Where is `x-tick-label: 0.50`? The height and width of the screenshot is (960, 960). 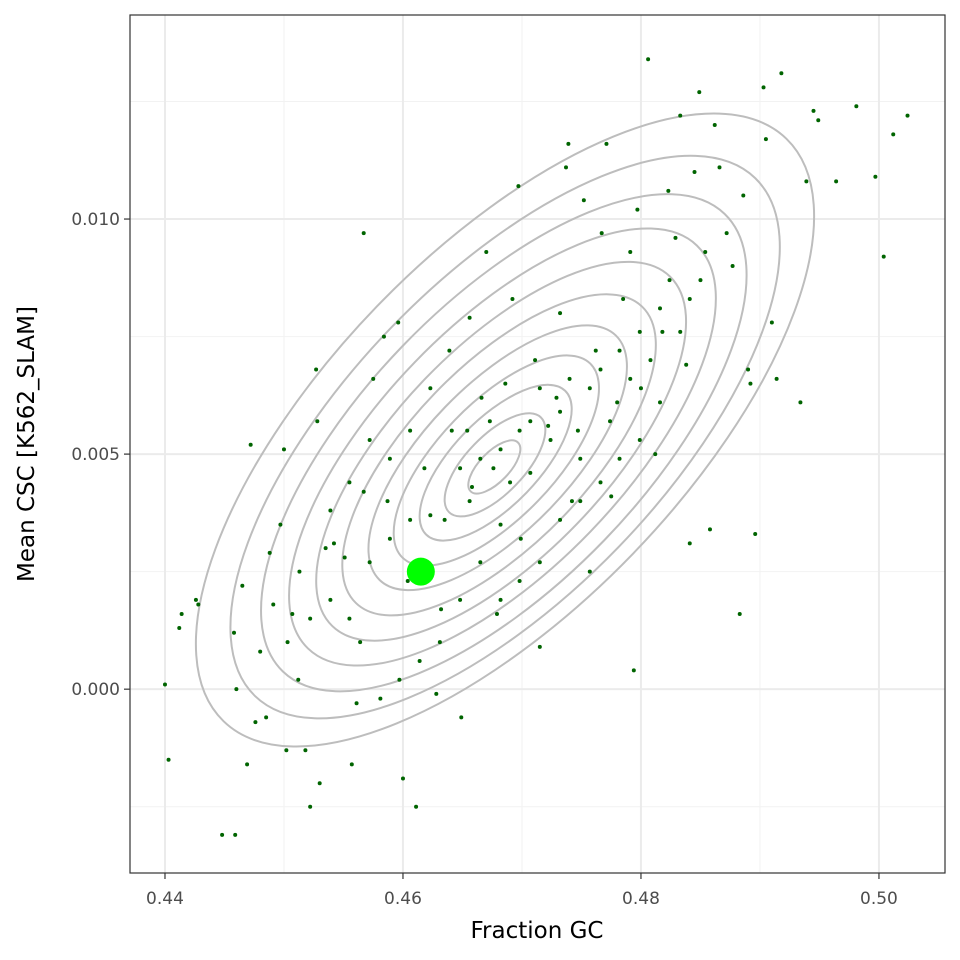 x-tick-label: 0.50 is located at coordinates (879, 899).